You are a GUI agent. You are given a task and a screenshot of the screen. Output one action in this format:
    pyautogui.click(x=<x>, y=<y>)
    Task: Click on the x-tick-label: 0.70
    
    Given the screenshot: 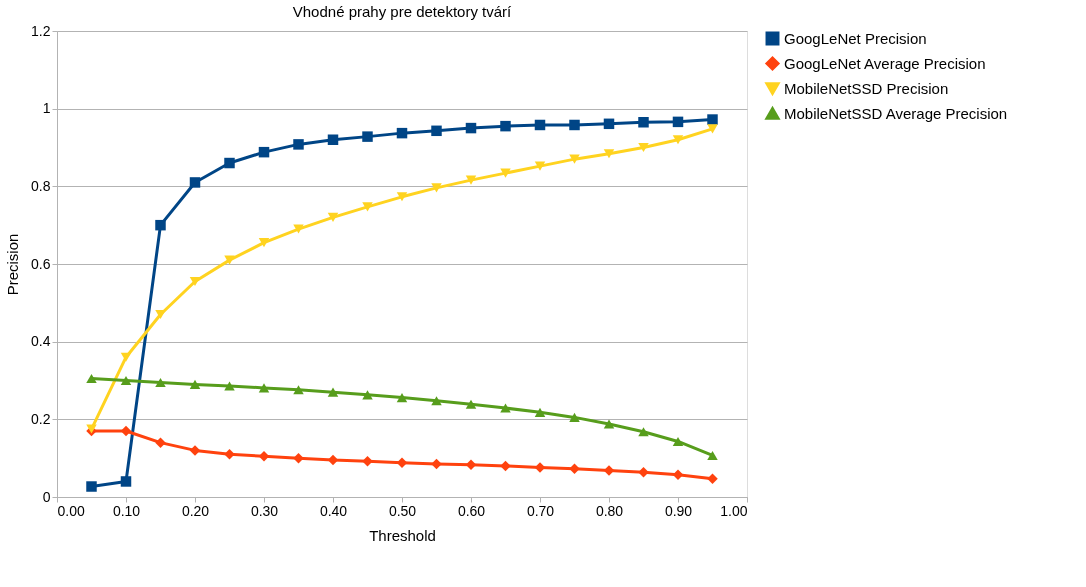 What is the action you would take?
    pyautogui.click(x=540, y=510)
    